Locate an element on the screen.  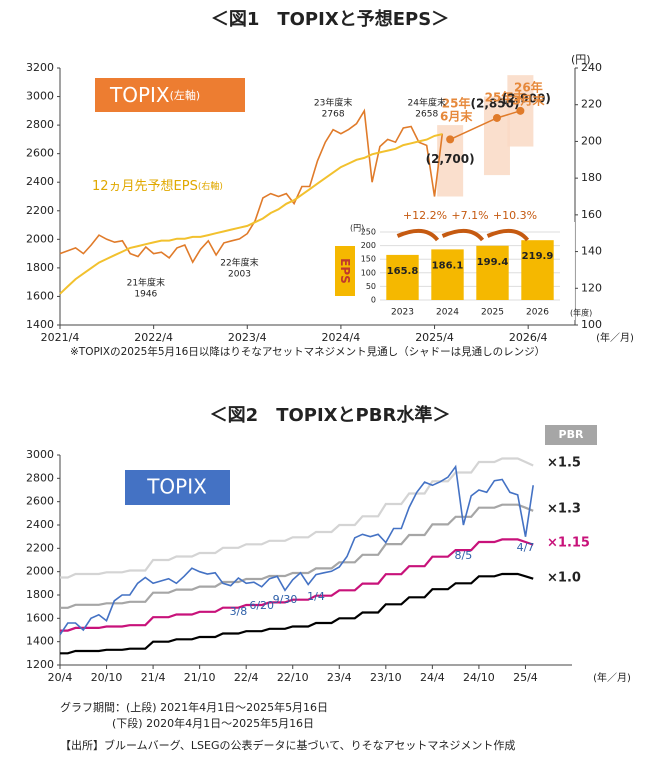
inset-value-label: 199.4 is located at coordinates (493, 262).